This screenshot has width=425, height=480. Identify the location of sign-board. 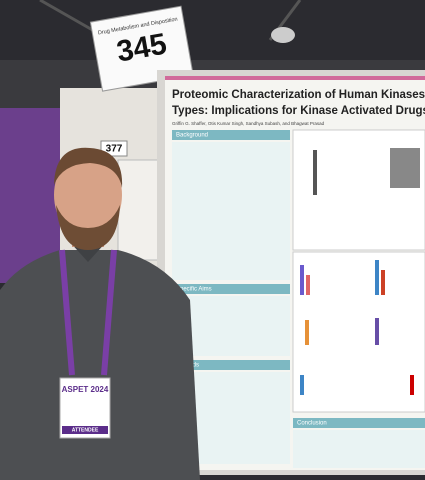
(141, 48).